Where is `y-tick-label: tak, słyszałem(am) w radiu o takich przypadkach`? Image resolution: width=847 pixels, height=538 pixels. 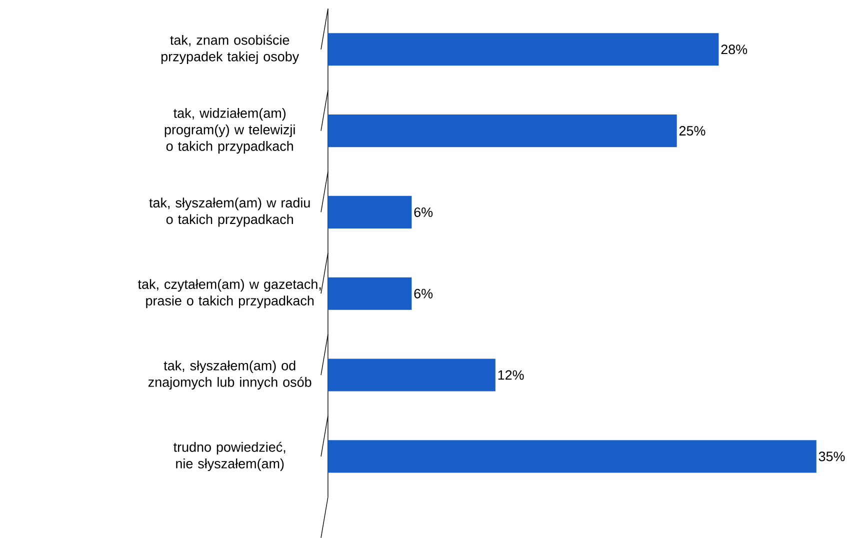 y-tick-label: tak, słyszałem(am) w radiu o takich przypadkach is located at coordinates (229, 212).